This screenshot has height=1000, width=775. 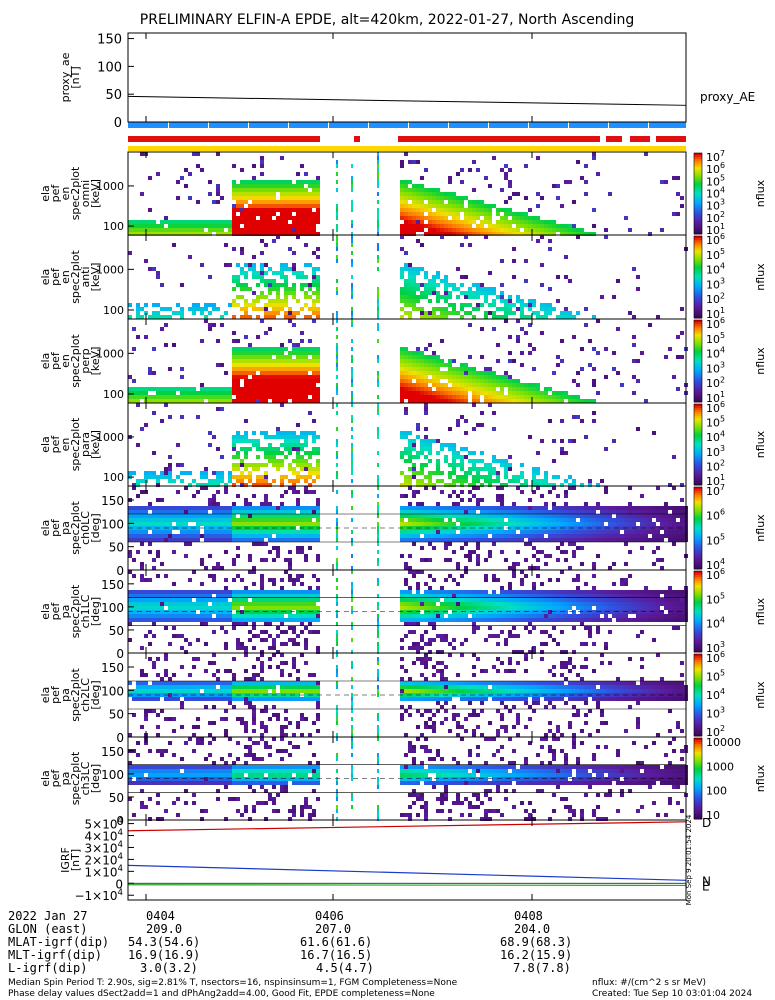 I want to click on status-bar-tick, so click(x=328, y=125).